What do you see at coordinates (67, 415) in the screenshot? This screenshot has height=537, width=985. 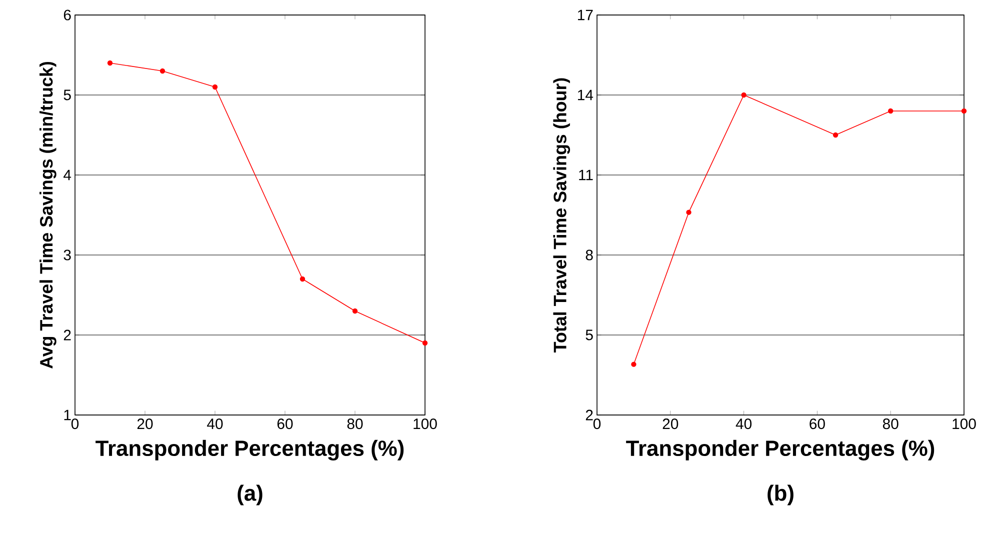 I see `y-tick-label: 1` at bounding box center [67, 415].